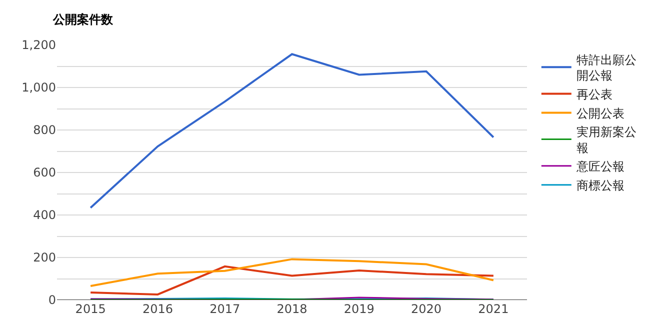  I want to click on x-tick-label: 2016, so click(157, 309).